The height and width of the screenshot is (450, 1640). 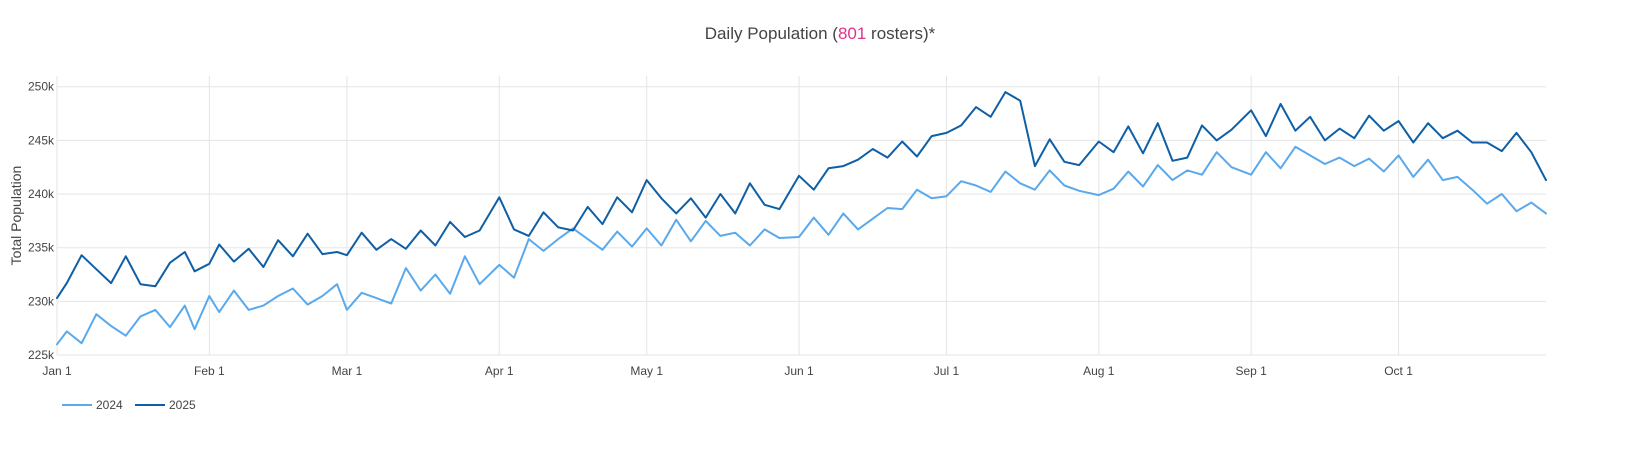 I want to click on y-axis-title: Total Population, so click(x=16, y=216).